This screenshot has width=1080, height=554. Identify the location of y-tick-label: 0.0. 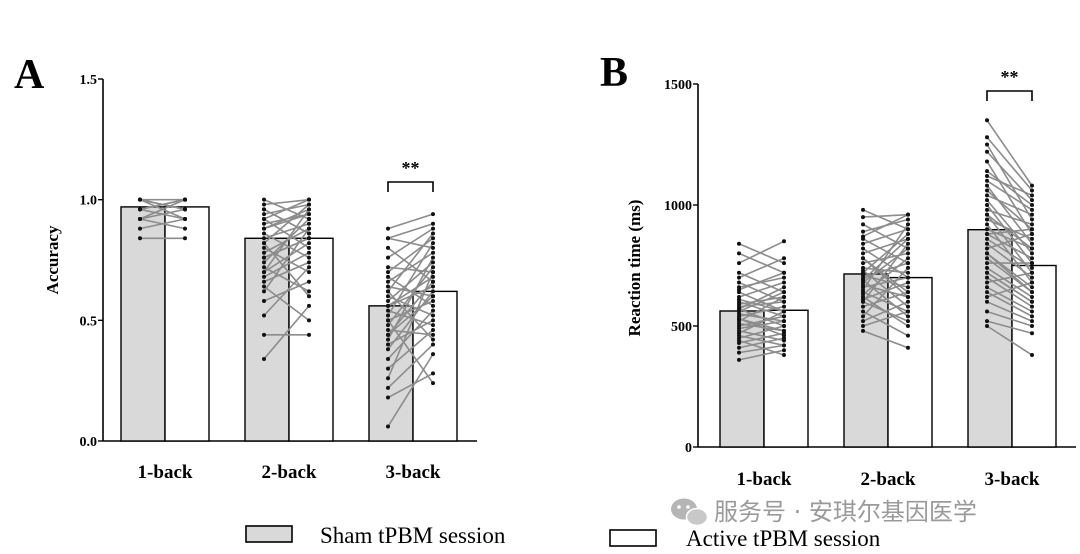
(89, 442).